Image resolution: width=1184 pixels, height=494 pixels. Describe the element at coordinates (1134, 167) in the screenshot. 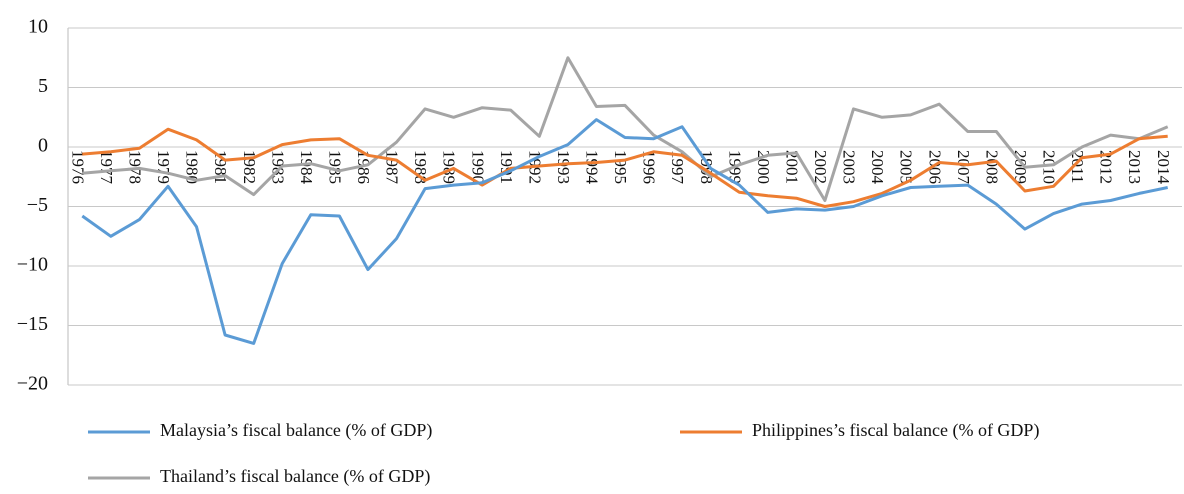

I see `x-tick-label: 2013` at that location.